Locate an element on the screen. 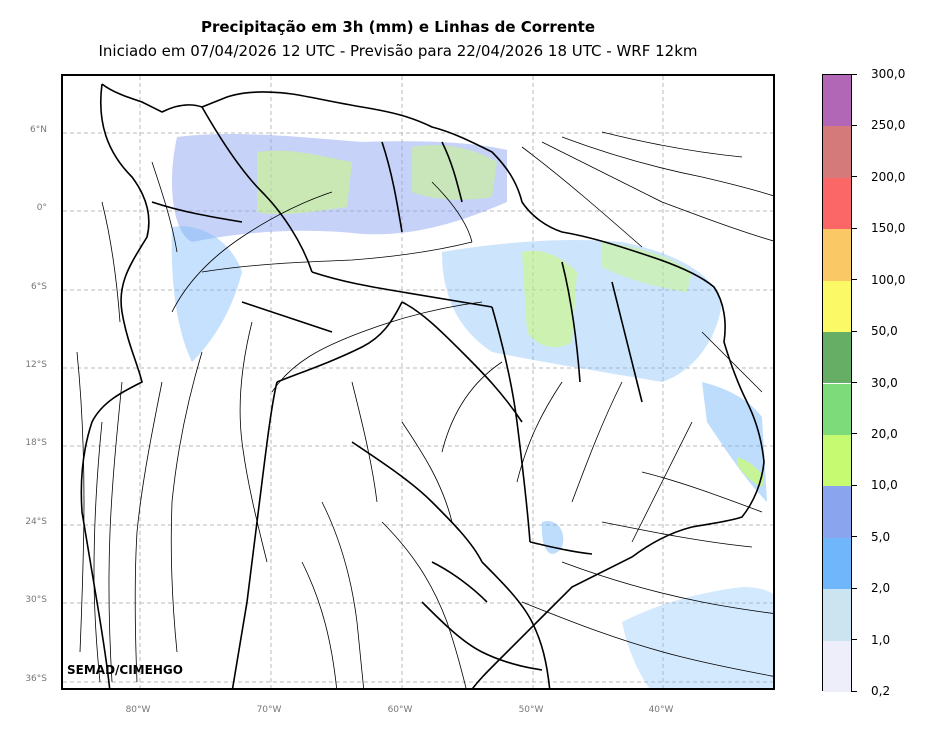 The width and height of the screenshot is (931, 735). colorbar-label: 200,0 is located at coordinates (888, 176).